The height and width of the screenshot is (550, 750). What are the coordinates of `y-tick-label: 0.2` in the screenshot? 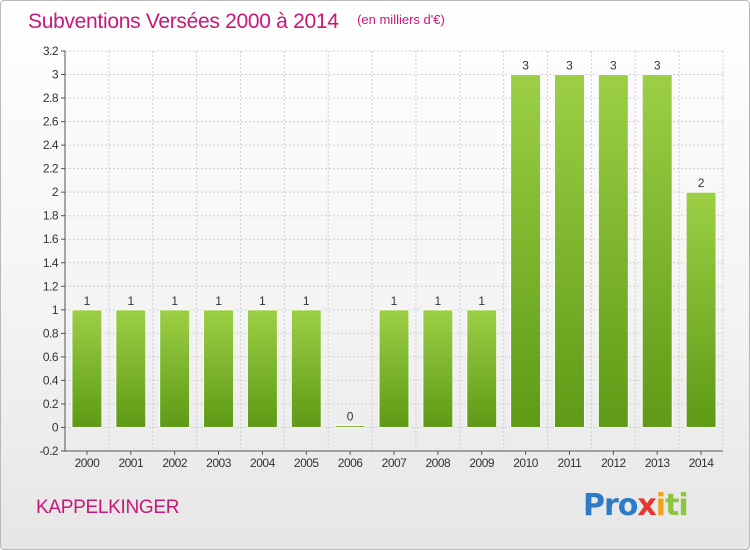 It's located at (51, 404).